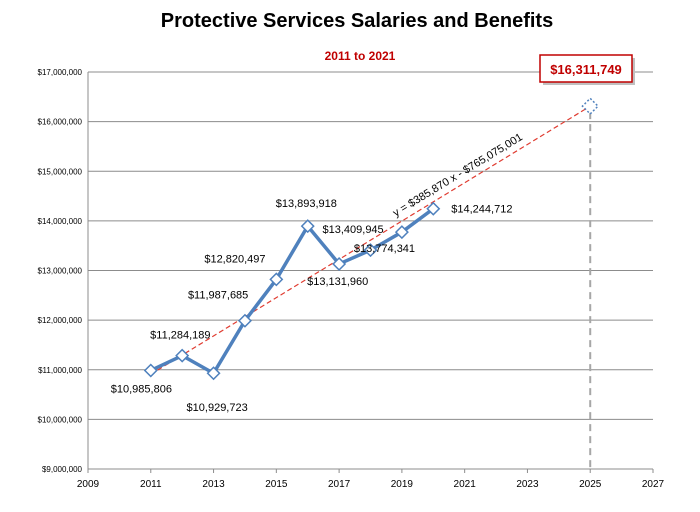 Image resolution: width=700 pixels, height=512 pixels. What do you see at coordinates (590, 484) in the screenshot?
I see `x-tick-label: 2025` at bounding box center [590, 484].